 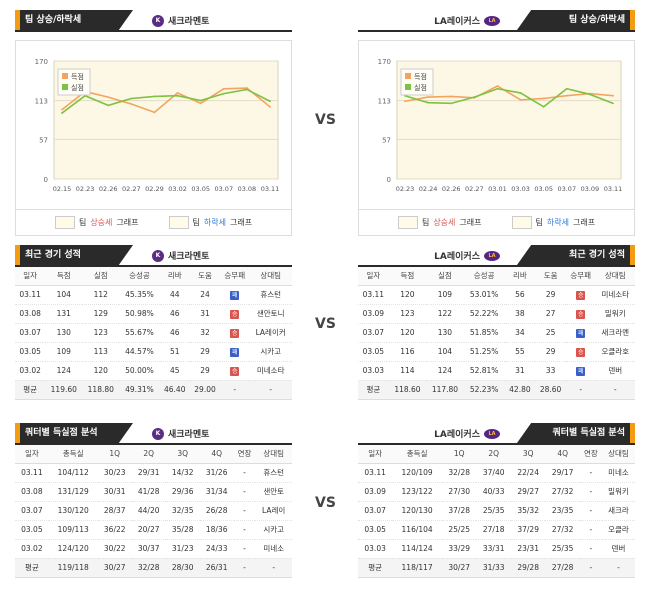 I want to click on table-cell: 샌안토니, so click(x=270, y=314).